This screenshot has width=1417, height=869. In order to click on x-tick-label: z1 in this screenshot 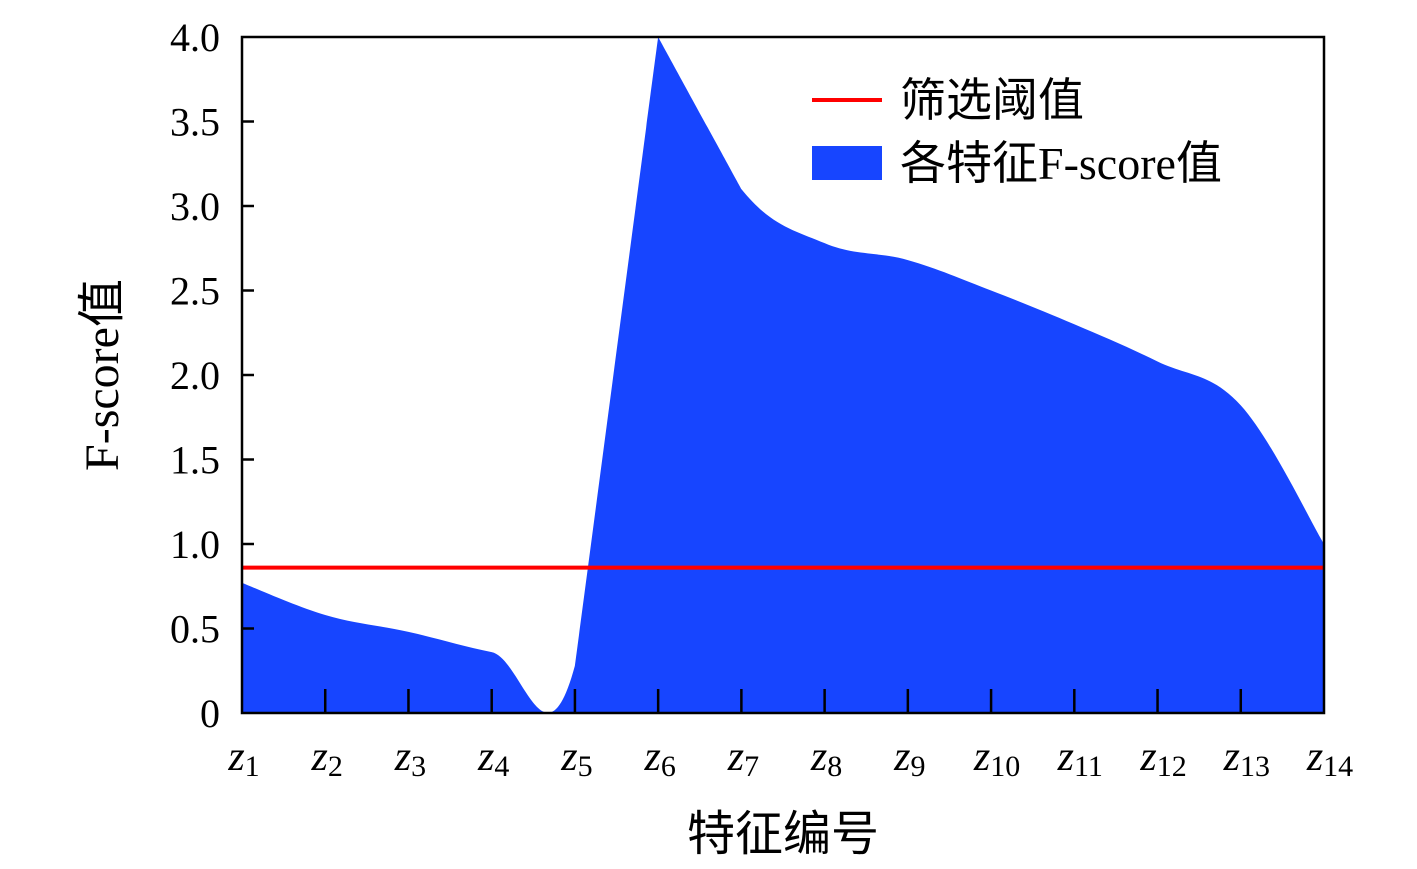, I will do `click(243, 758)`.